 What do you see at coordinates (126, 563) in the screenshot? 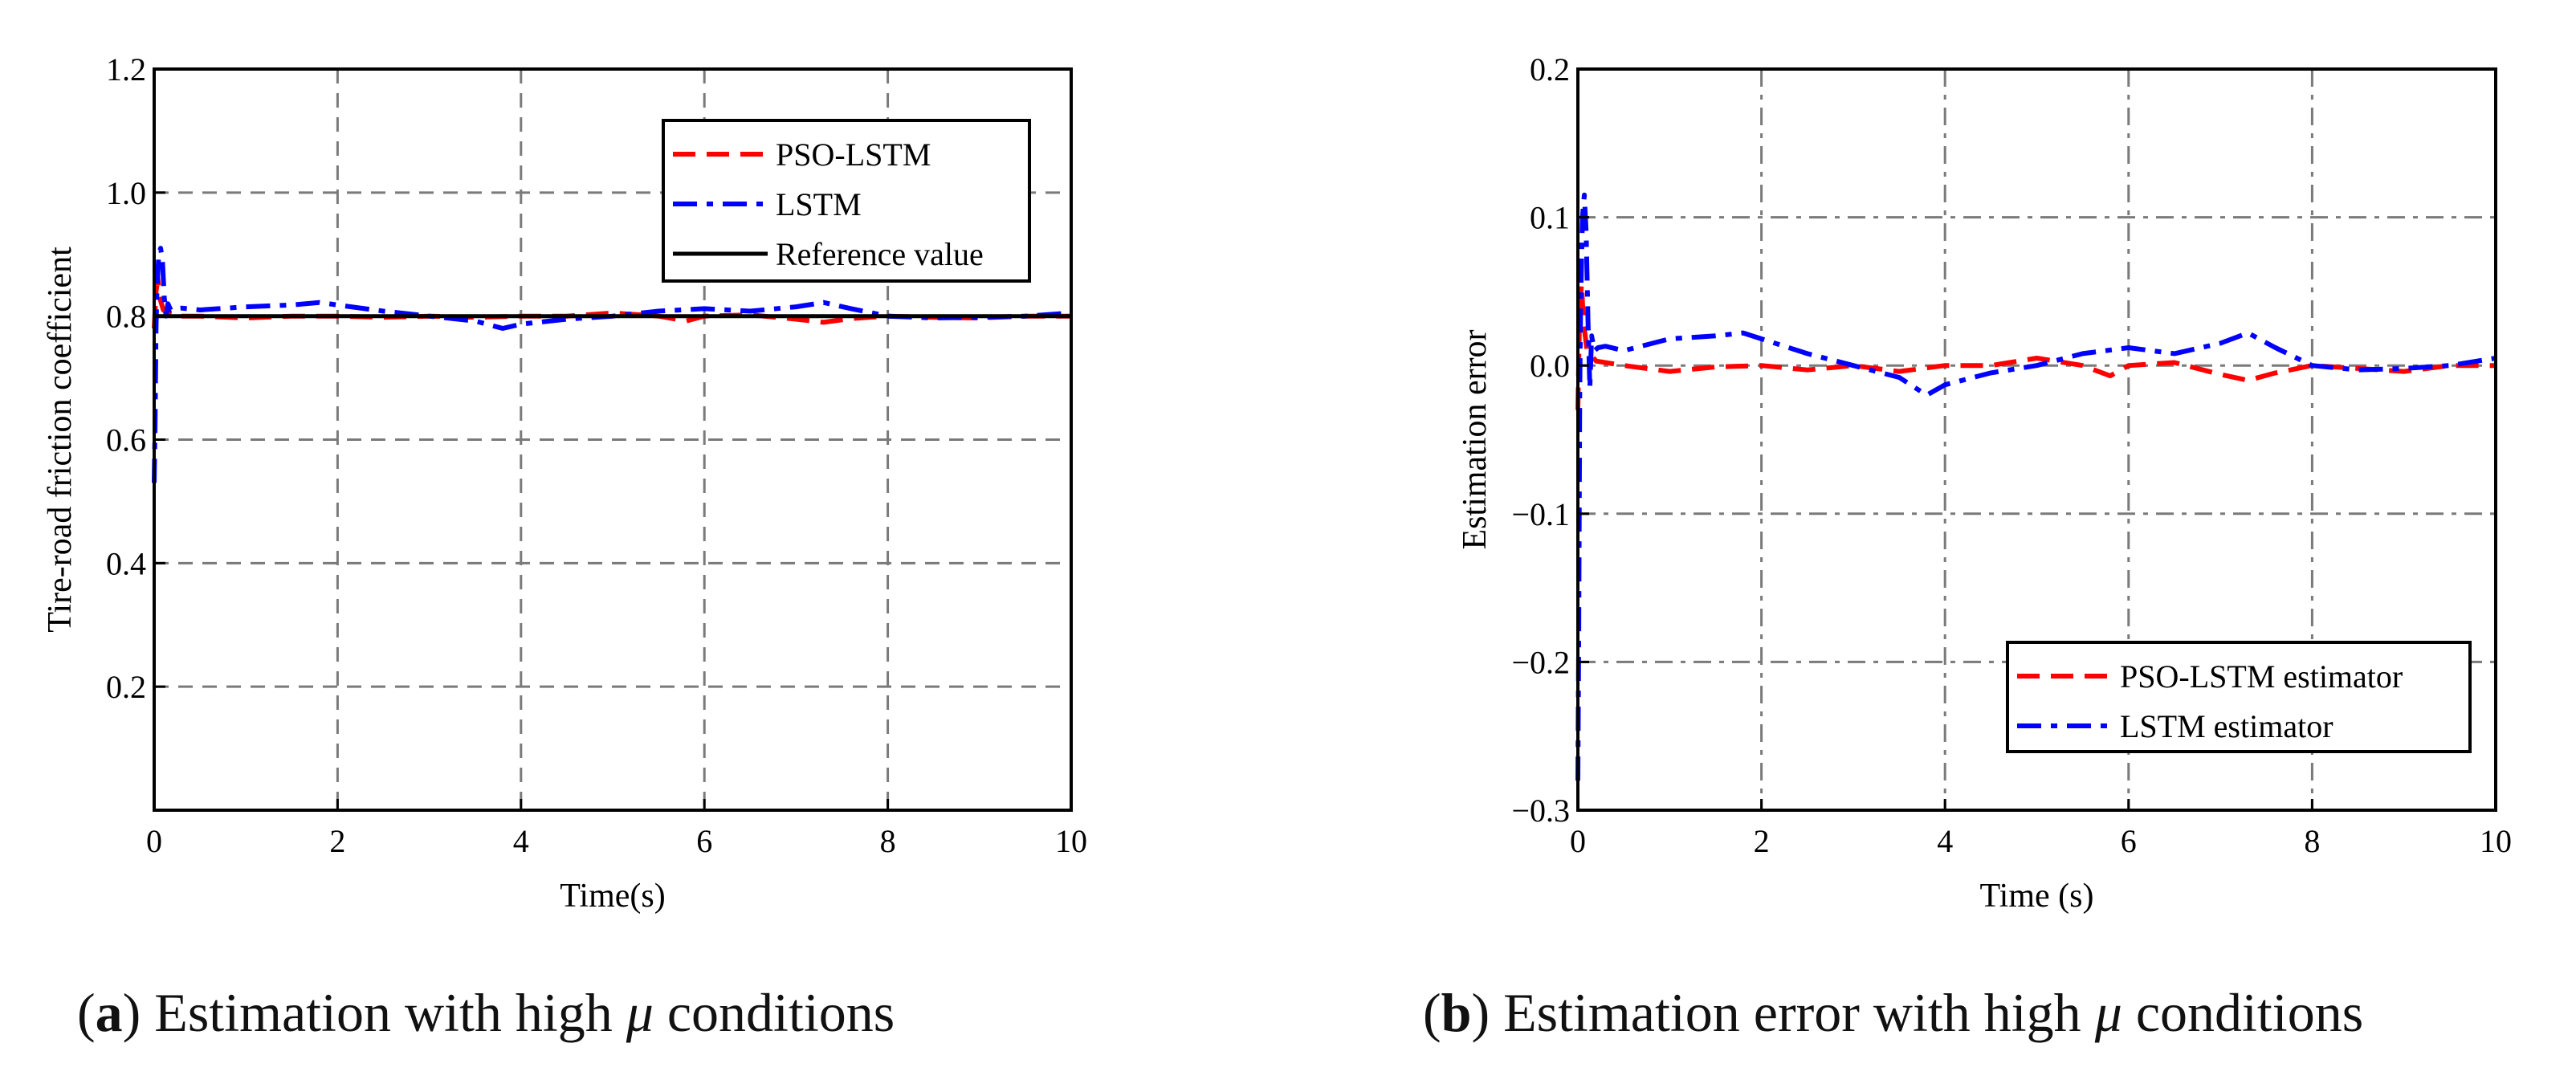
I see `y-tick-label: 0.4` at bounding box center [126, 563].